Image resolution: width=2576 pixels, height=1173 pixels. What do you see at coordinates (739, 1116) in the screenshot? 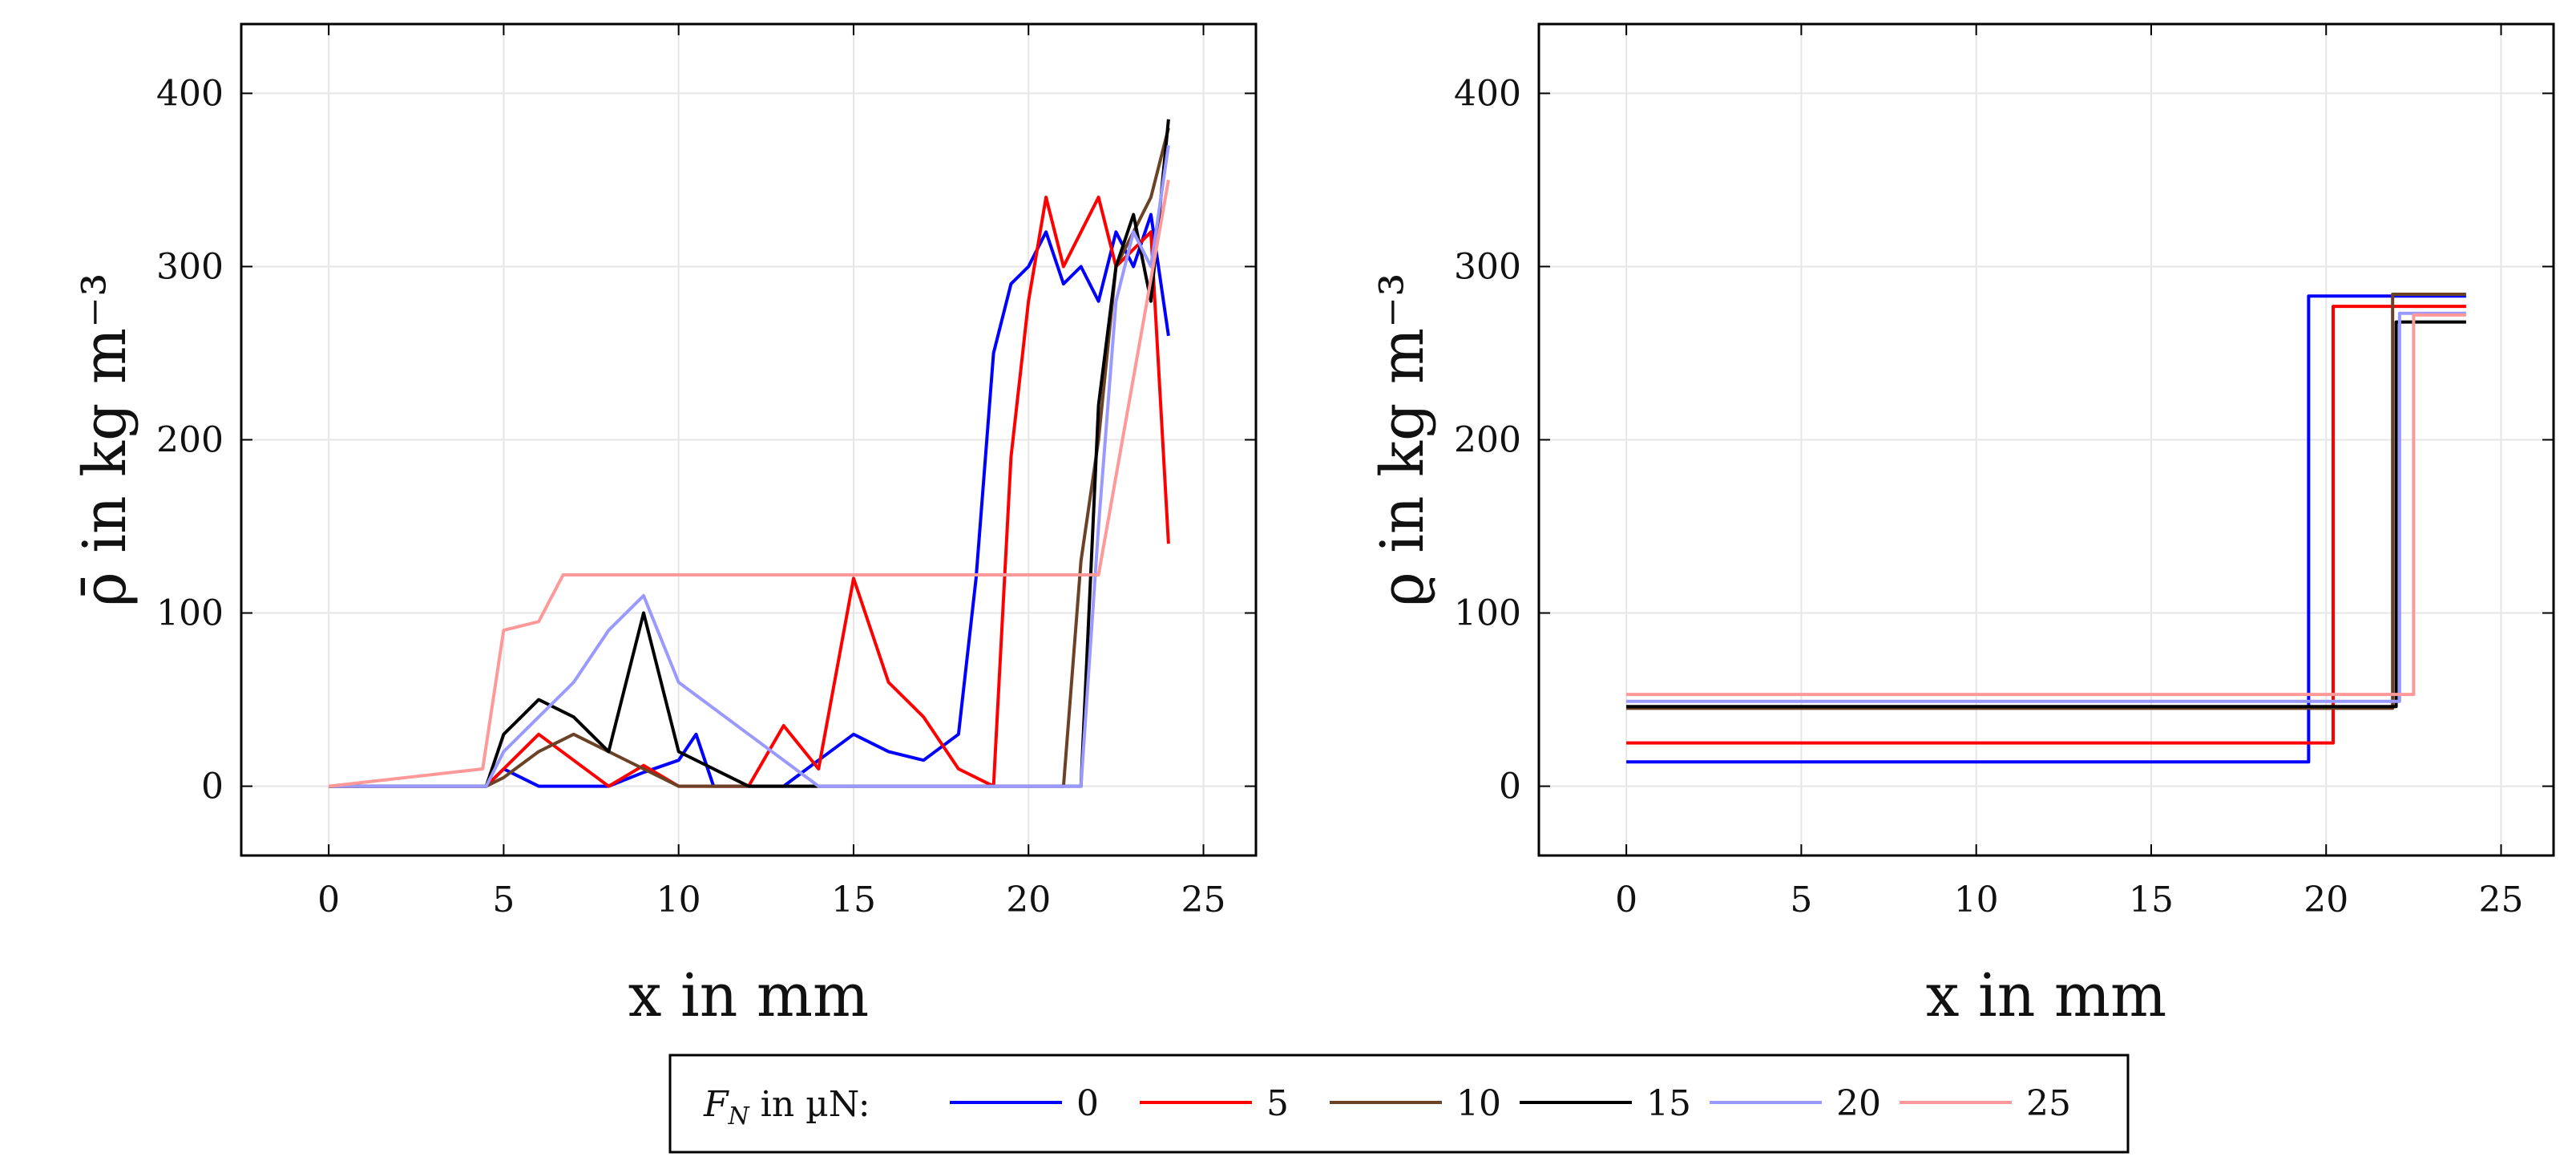
I see `legend-title-subscript: N` at bounding box center [739, 1116].